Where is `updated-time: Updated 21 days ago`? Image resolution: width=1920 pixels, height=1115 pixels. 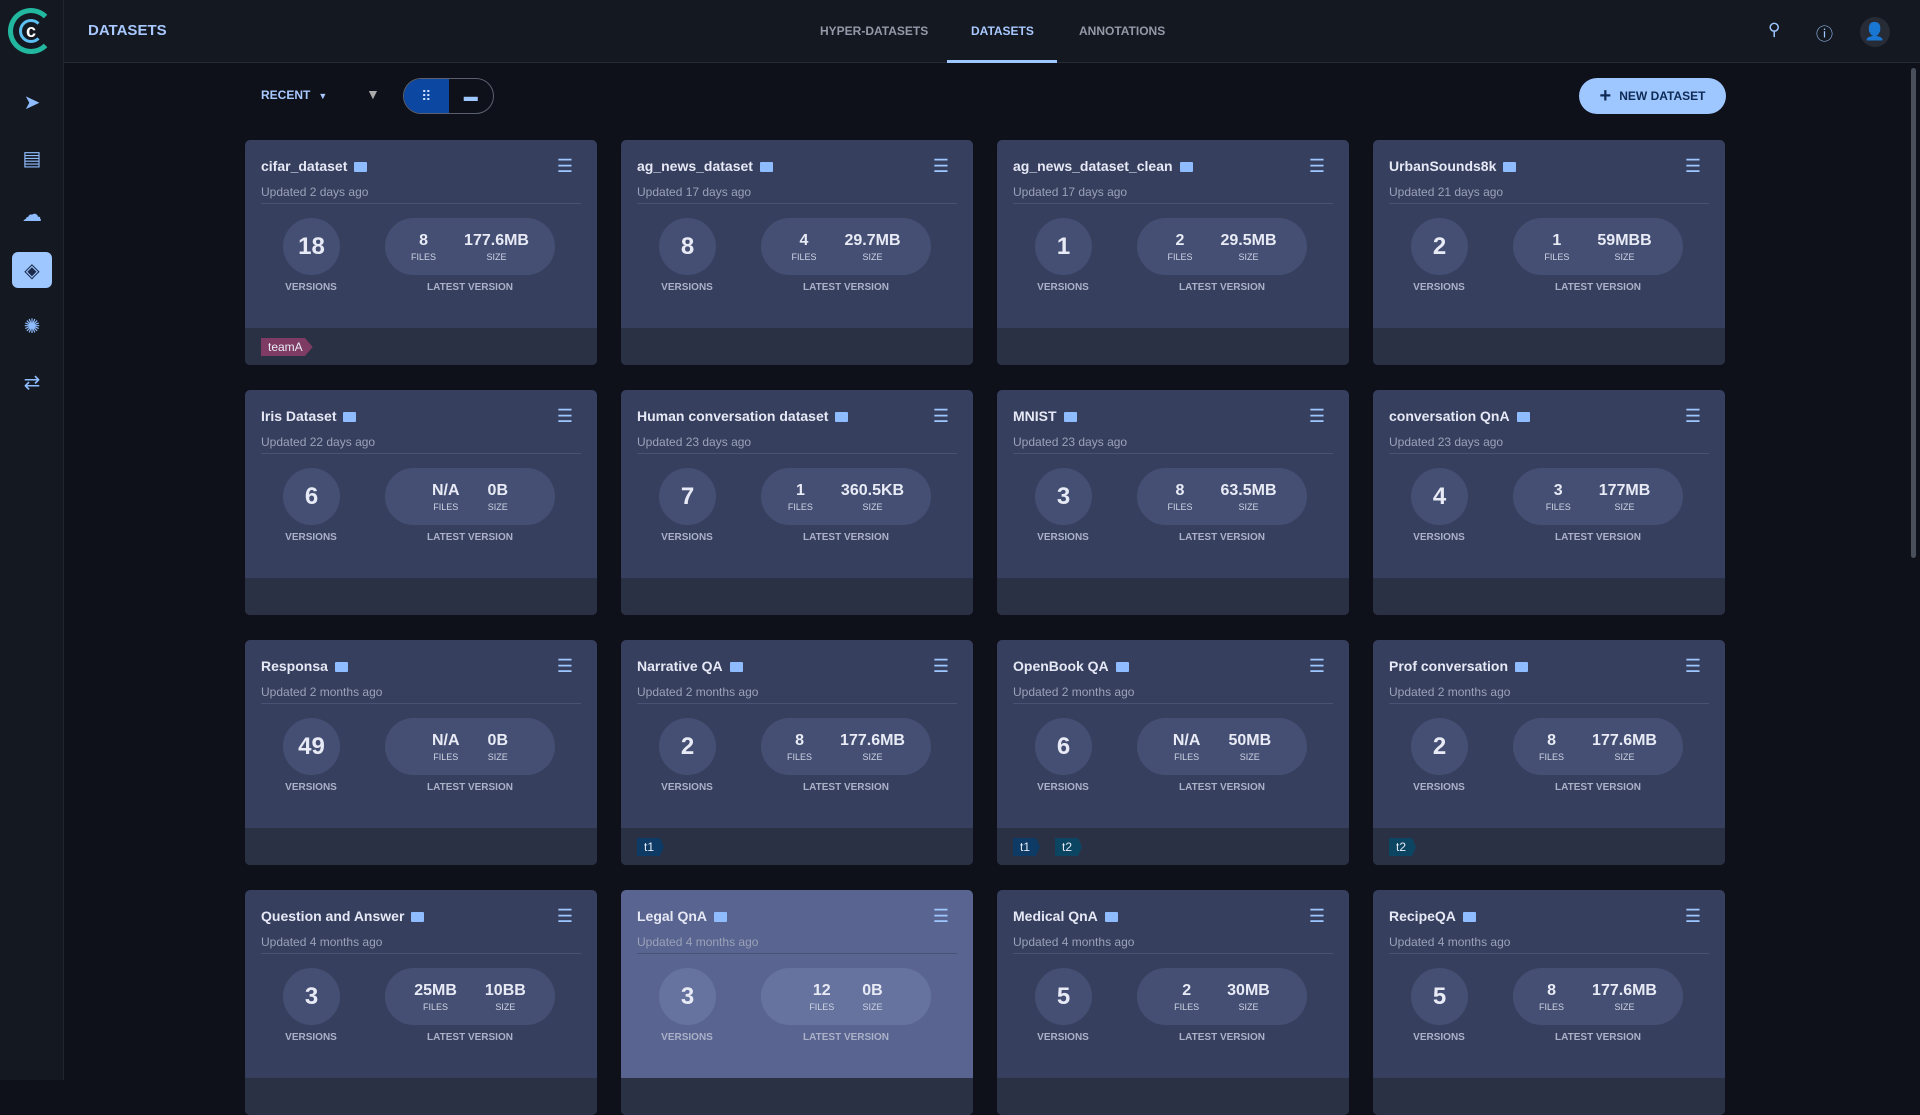
updated-time: Updated 21 days ago is located at coordinates (1446, 192).